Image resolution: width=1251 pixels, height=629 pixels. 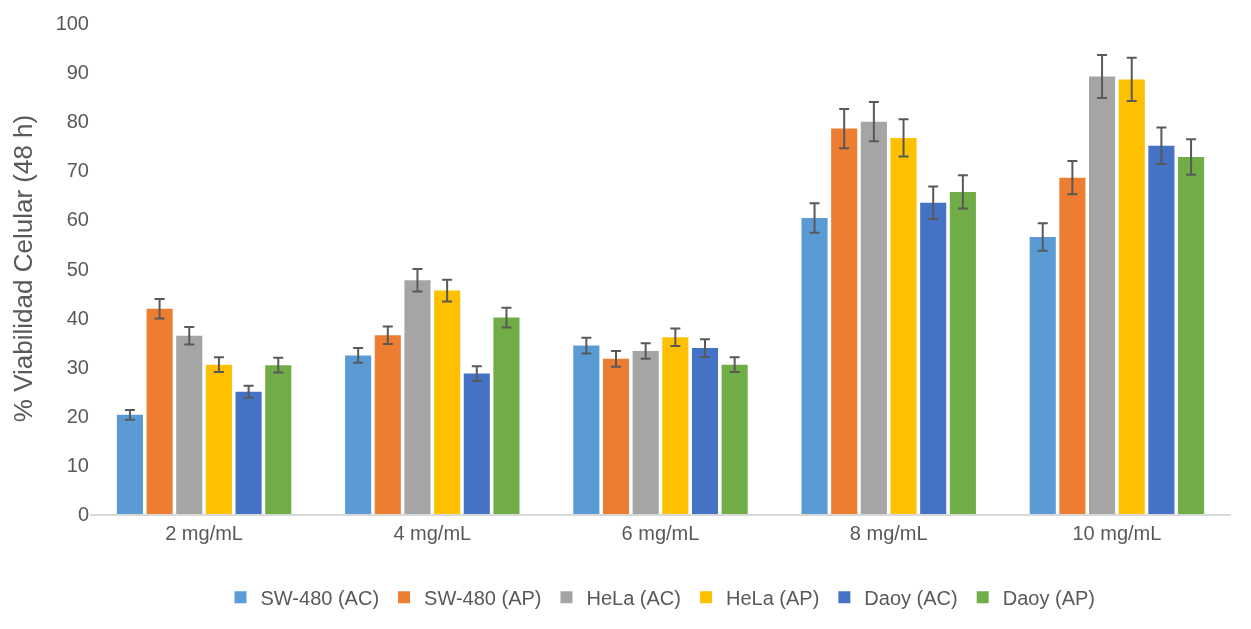 I want to click on x-tick-label: 8 mg/mL, so click(x=888, y=533).